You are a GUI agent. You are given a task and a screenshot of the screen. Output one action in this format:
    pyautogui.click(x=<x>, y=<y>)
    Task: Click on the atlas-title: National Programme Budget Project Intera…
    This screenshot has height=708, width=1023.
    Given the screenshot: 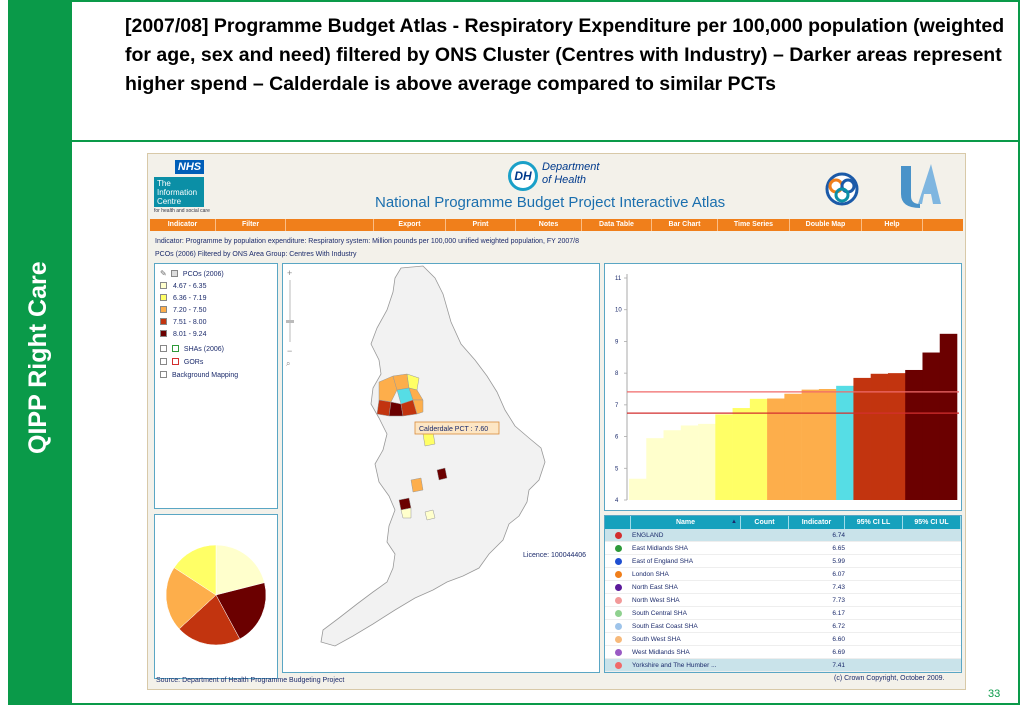 What is the action you would take?
    pyautogui.click(x=550, y=202)
    